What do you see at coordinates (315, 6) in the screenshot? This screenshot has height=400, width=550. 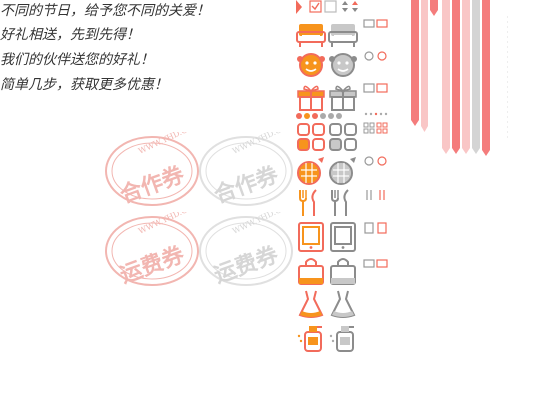 I see `checkbox-checked-icon` at bounding box center [315, 6].